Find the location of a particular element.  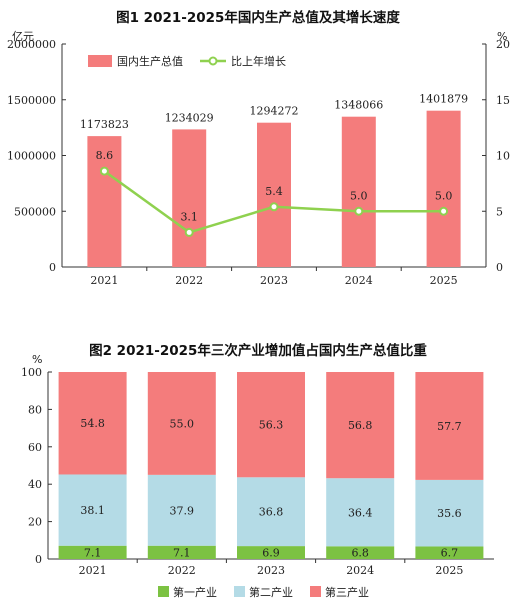

chart1-right-tick-label: 20 is located at coordinates (503, 44).